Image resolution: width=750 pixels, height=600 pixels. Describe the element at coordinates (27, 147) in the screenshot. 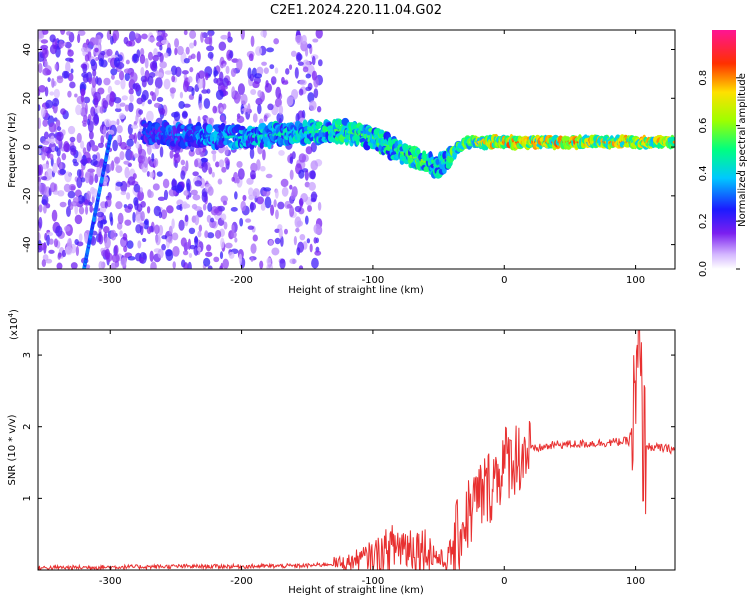

I see `spectrogram-y-tick-label: 0` at that location.